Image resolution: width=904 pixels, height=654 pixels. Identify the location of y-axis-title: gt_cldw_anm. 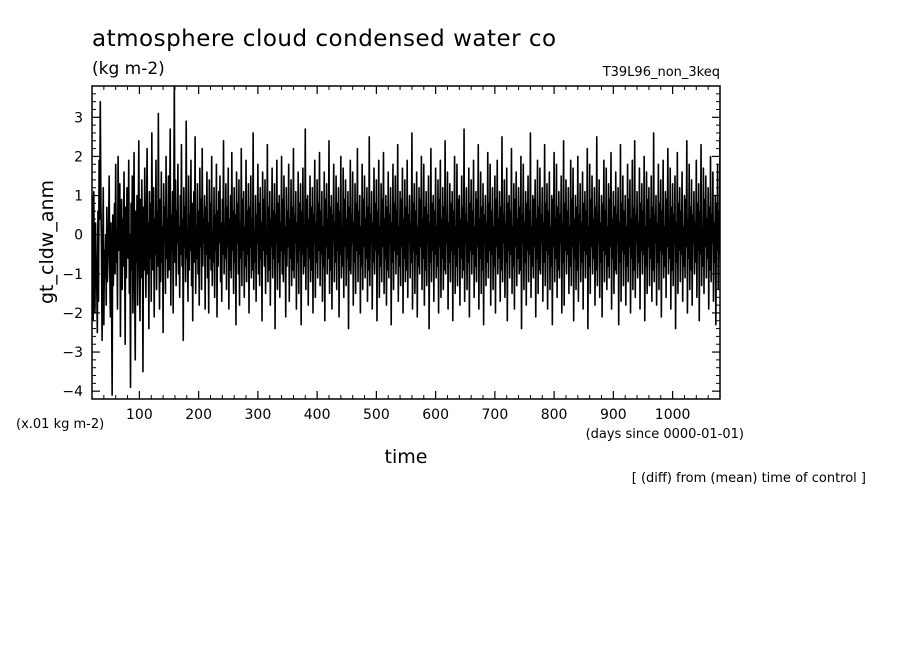
(47, 242).